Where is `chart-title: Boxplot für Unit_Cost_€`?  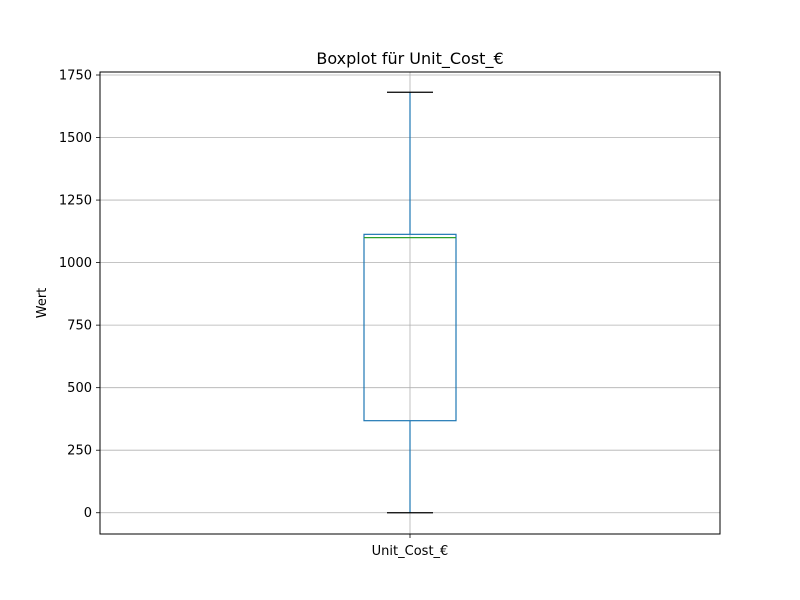
chart-title: Boxplot für Unit_Cost_€ is located at coordinates (409, 59).